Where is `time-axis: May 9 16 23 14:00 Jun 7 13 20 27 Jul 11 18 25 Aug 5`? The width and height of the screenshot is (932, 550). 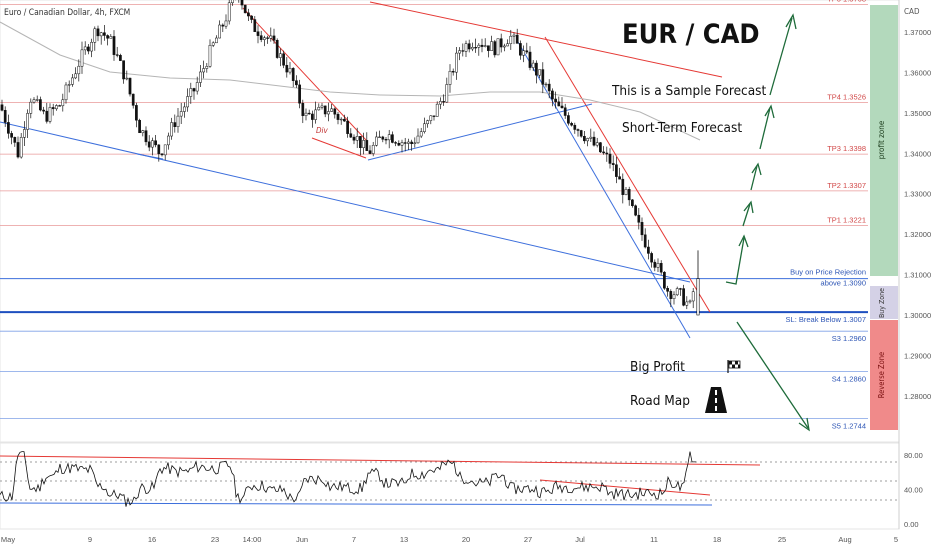 time-axis: May 9 16 23 14:00 Jun 7 13 20 27 Jul 11 18 25 Aug 5 is located at coordinates (449, 539).